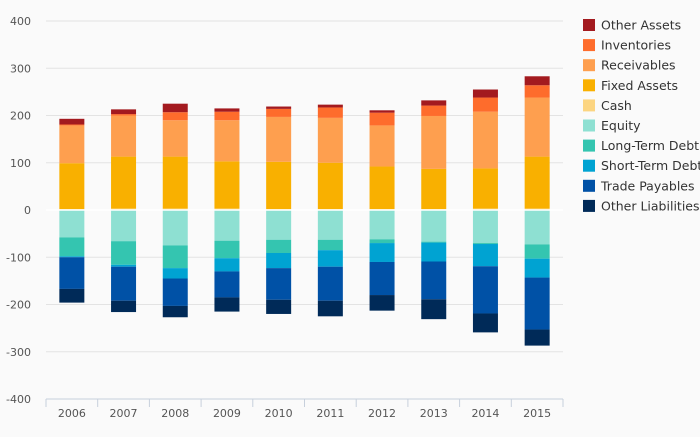  What do you see at coordinates (434, 413) in the screenshot?
I see `x-tick-label: 2013` at bounding box center [434, 413].